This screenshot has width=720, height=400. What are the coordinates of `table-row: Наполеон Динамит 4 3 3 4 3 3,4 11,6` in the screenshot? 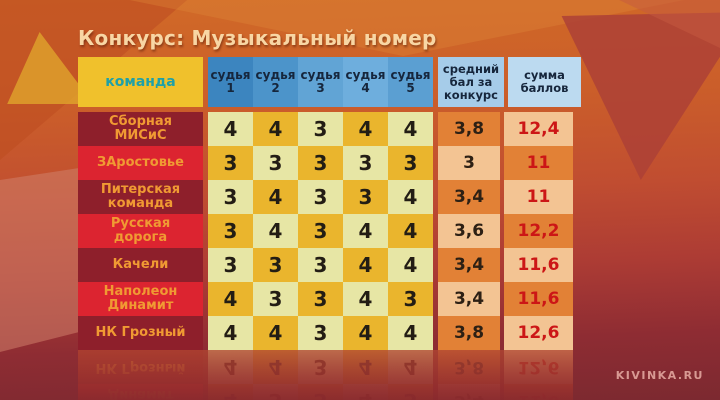 It's located at (325, 299).